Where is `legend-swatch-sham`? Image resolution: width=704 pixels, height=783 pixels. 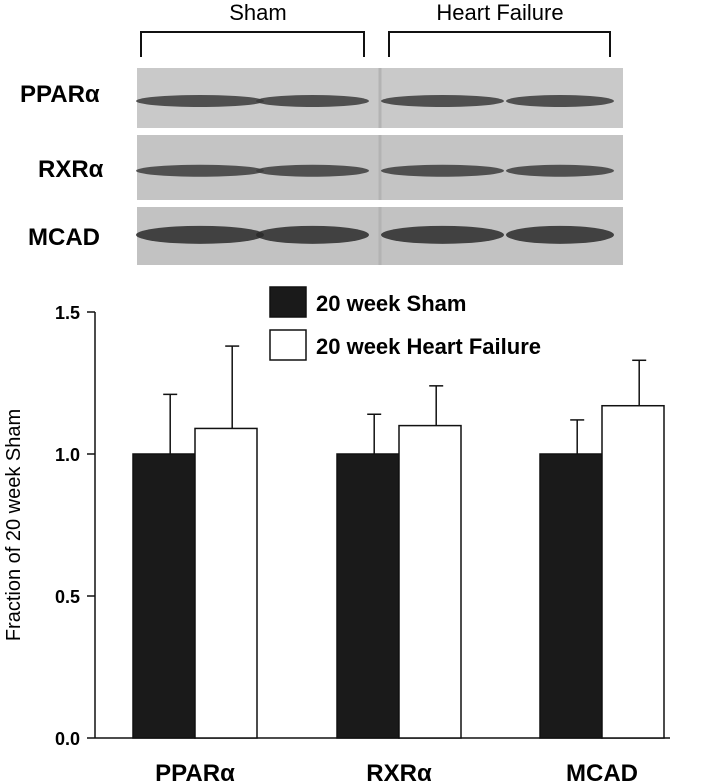
legend-swatch-sham is located at coordinates (288, 302).